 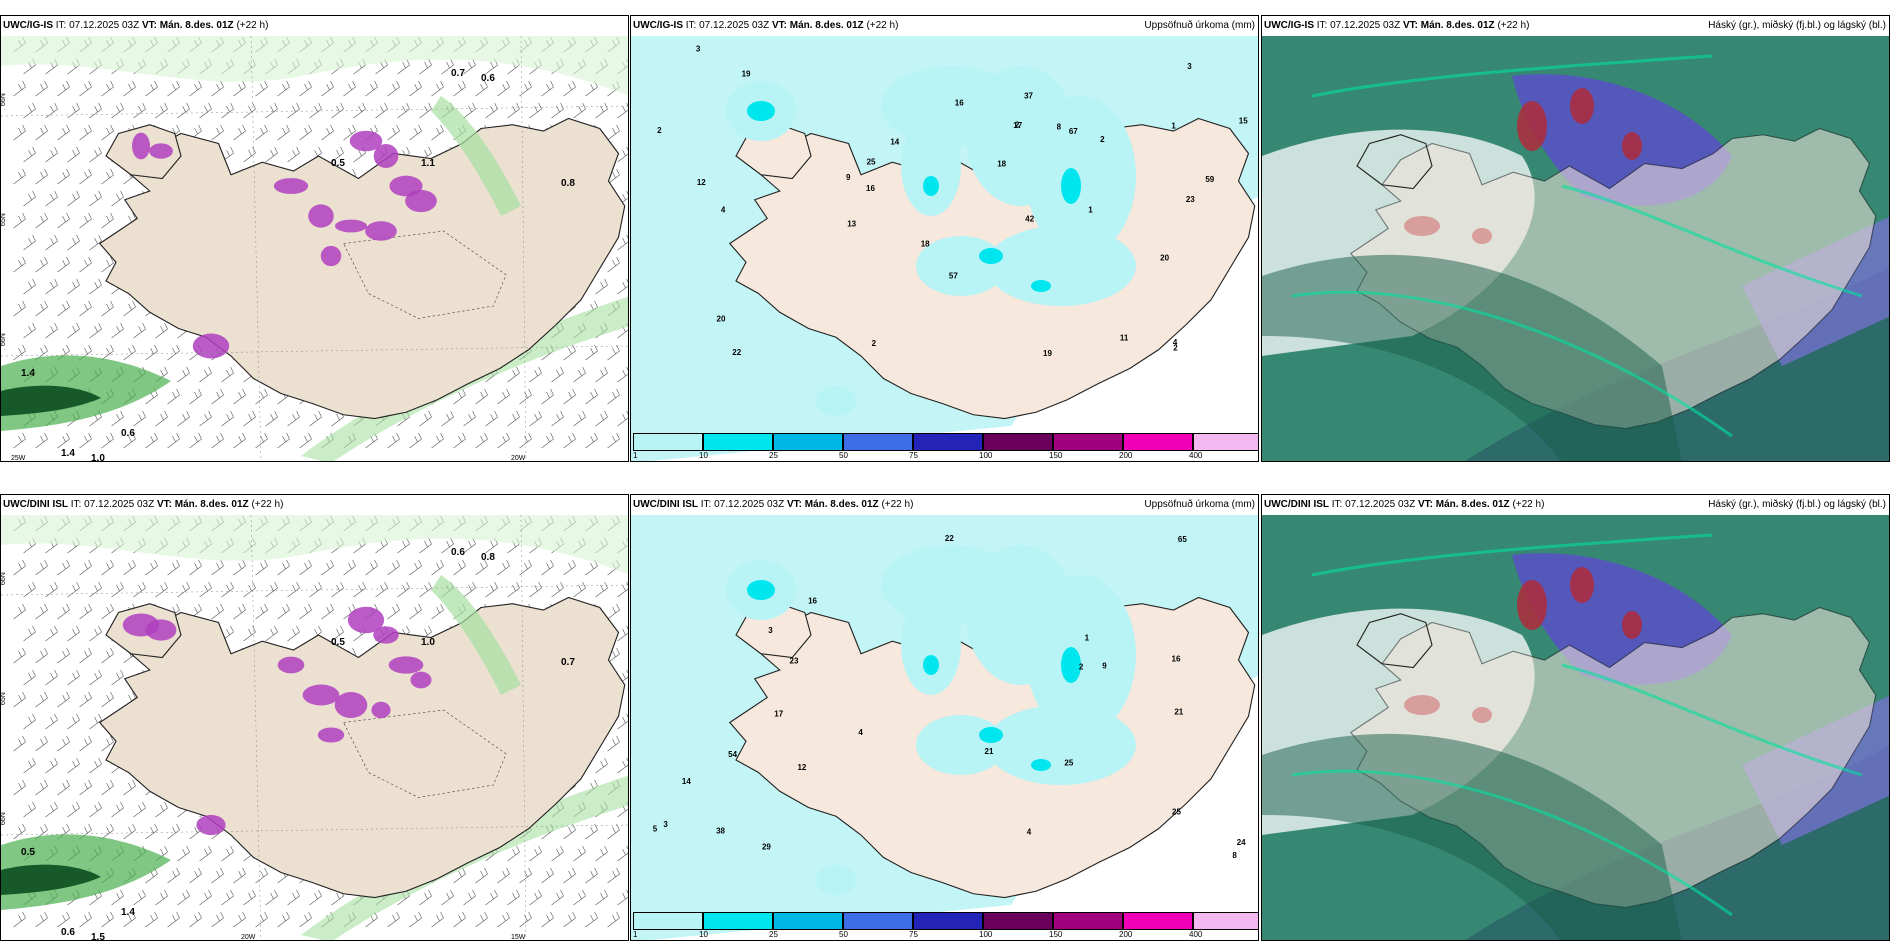 What do you see at coordinates (801, 767) in the screenshot?
I see `precip-value-label: 12` at bounding box center [801, 767].